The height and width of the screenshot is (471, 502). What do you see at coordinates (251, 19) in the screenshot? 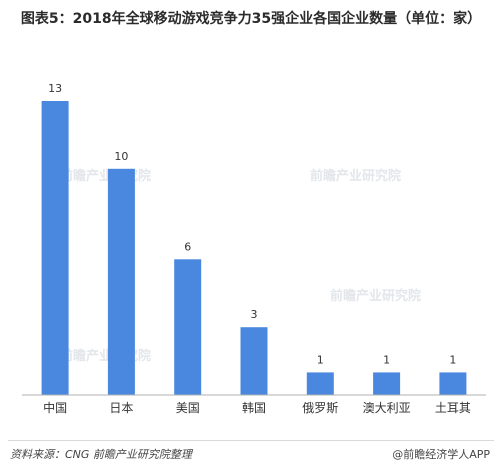
I see `chart-title: 图表5：2018年全球移动游戏竞争力35强企业各国企业数量（单位：家）` at bounding box center [251, 19].